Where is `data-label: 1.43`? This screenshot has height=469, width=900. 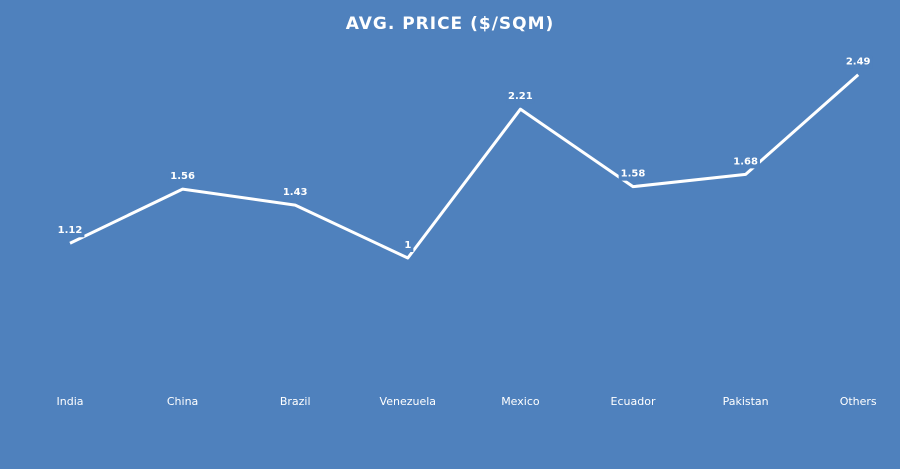
data-label: 1.43 is located at coordinates (295, 192).